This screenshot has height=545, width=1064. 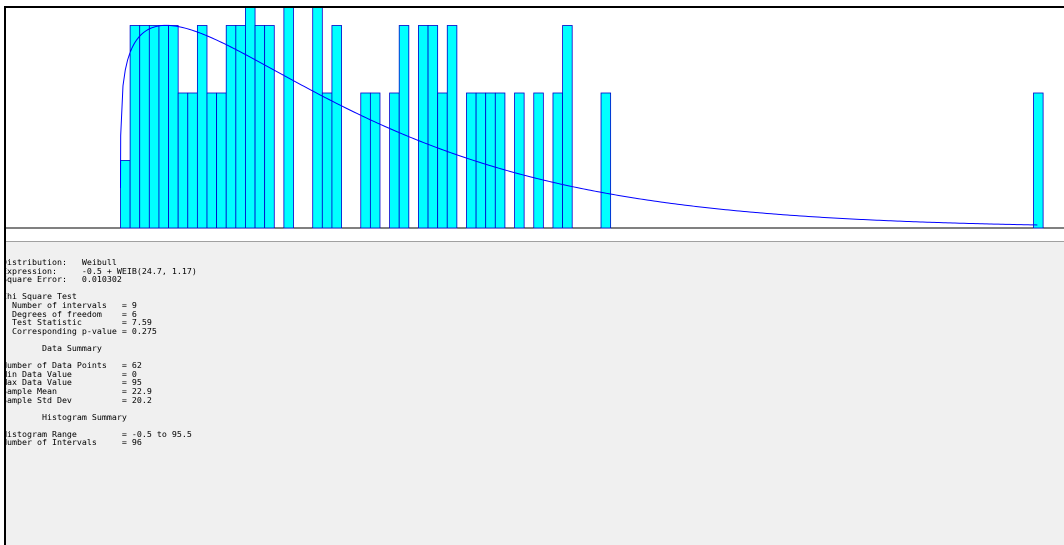 What do you see at coordinates (74, 442) in the screenshot?
I see `report-line: Number of Intervals = 96` at bounding box center [74, 442].